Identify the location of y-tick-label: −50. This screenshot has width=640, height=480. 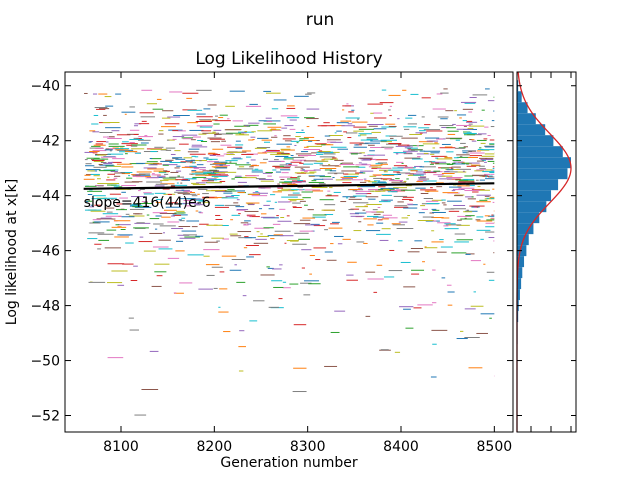
(45, 362).